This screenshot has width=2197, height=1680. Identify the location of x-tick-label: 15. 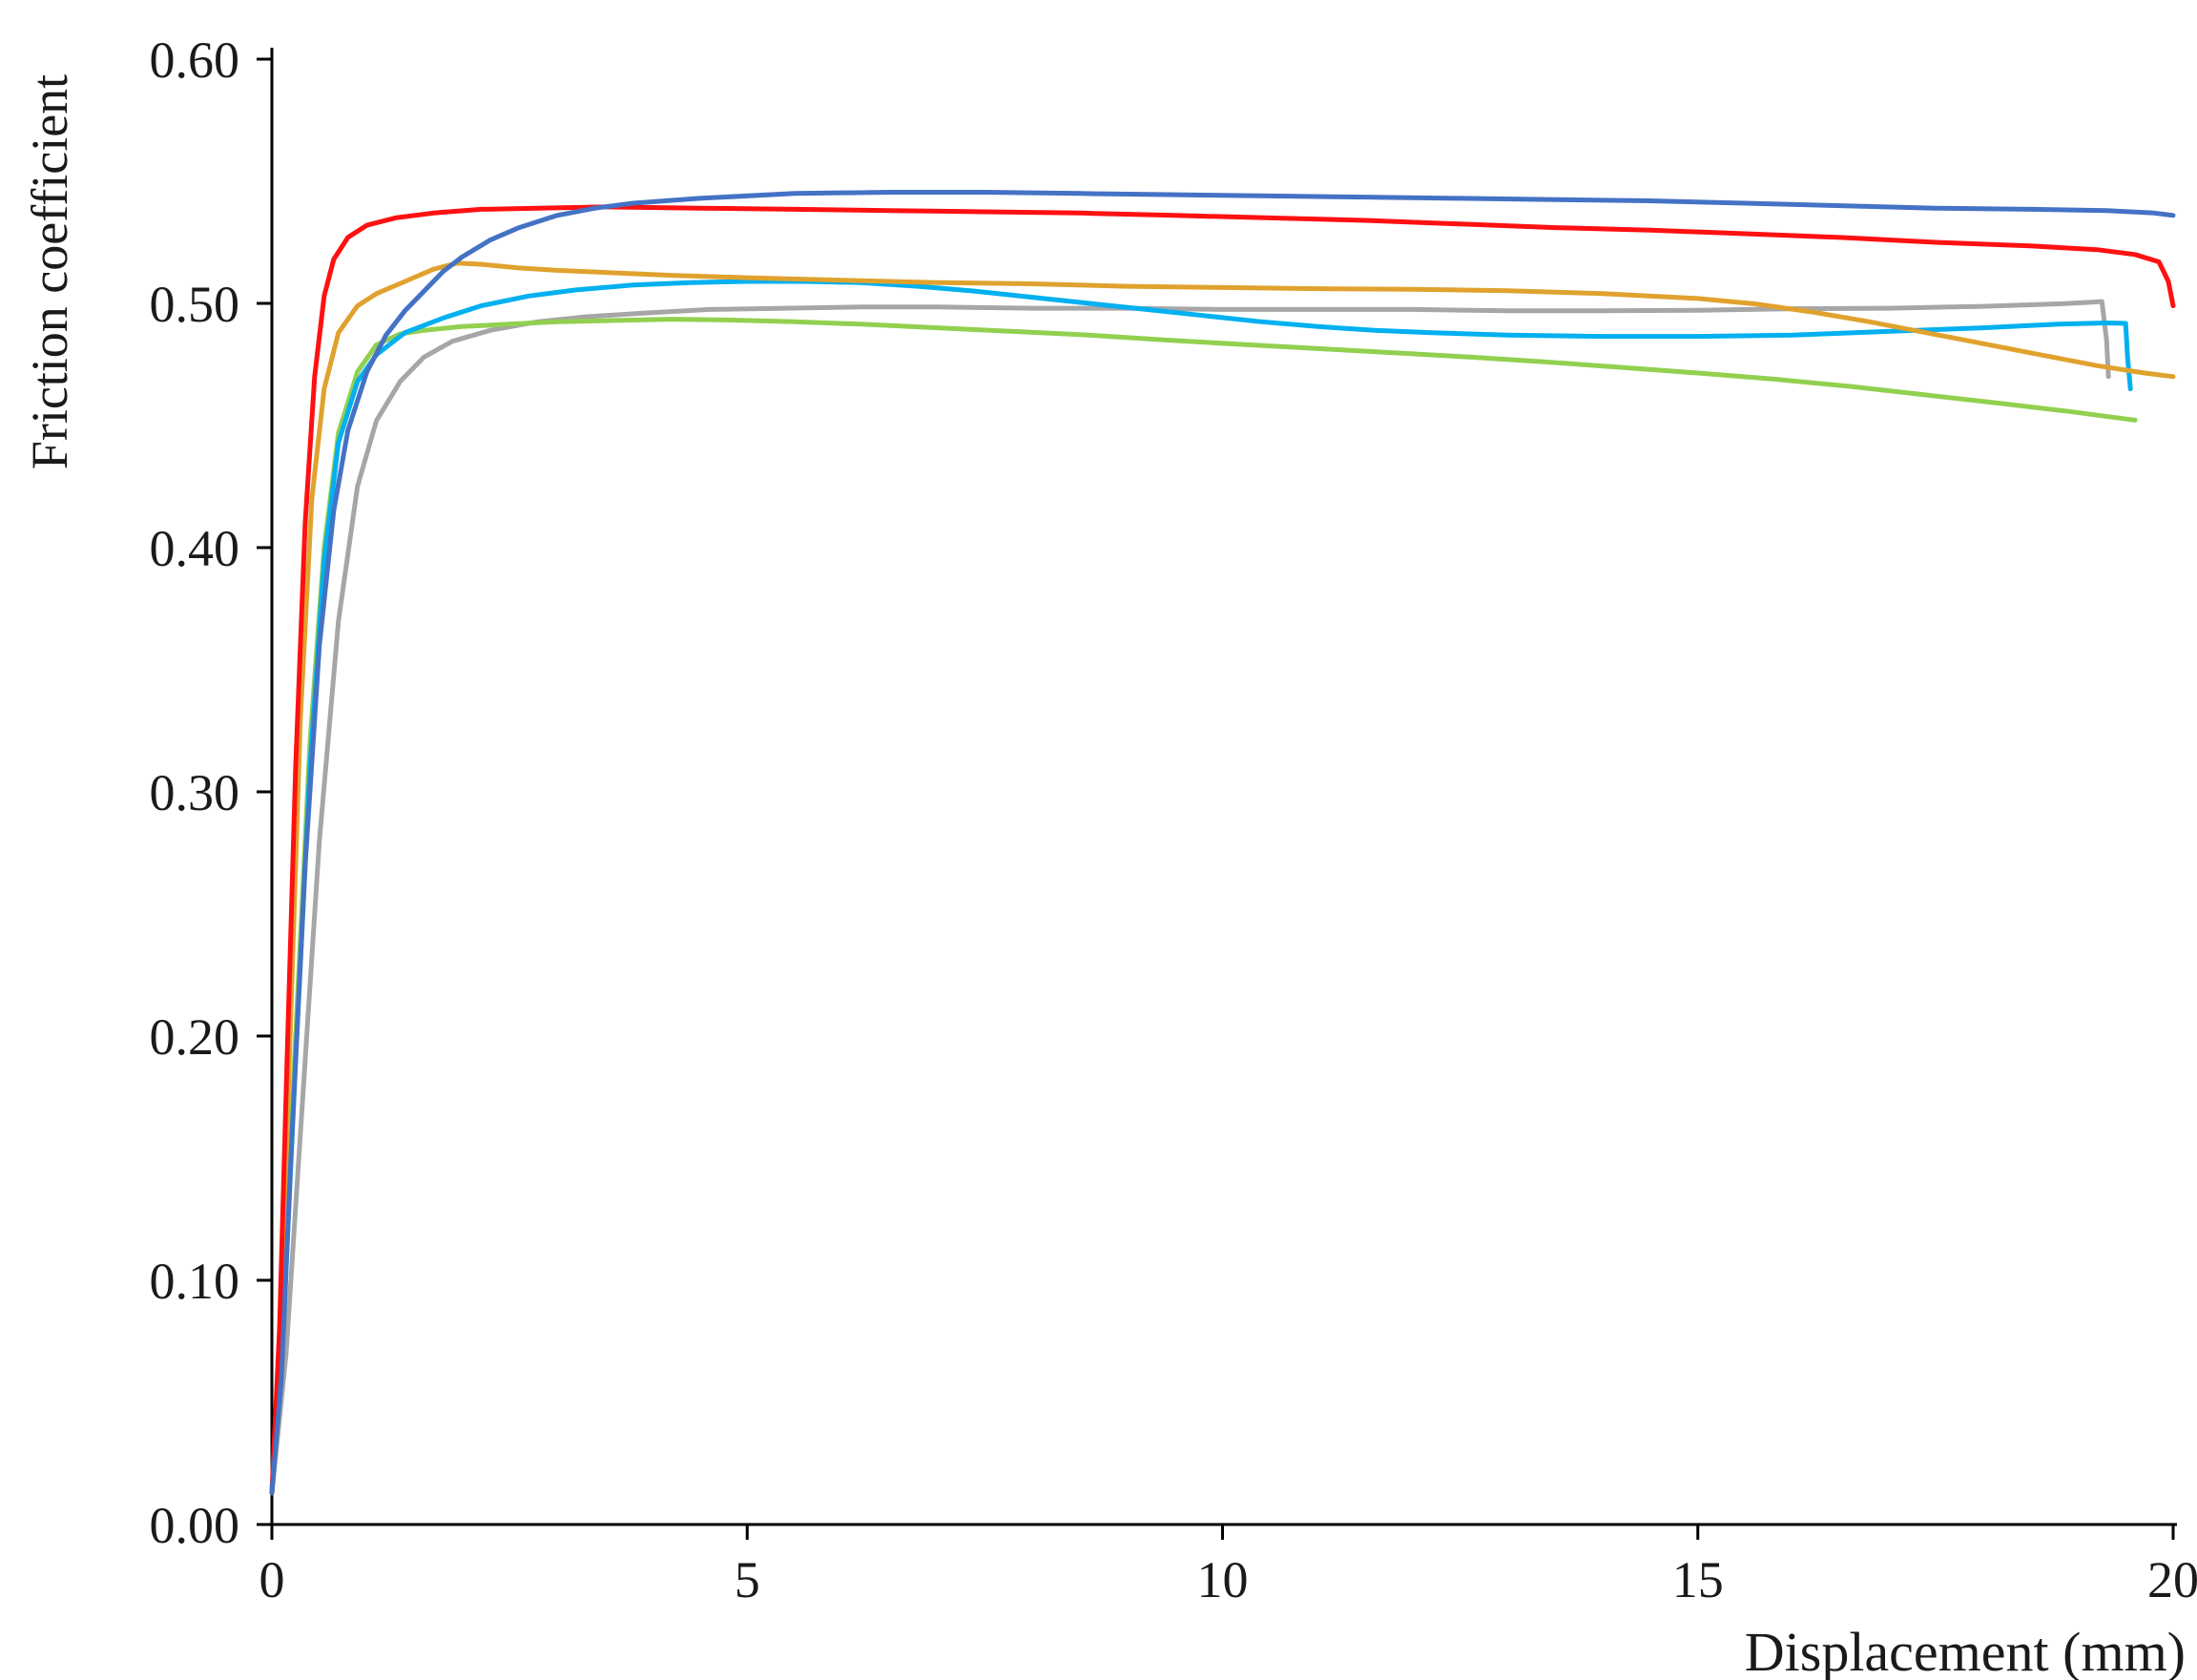
(1698, 1579).